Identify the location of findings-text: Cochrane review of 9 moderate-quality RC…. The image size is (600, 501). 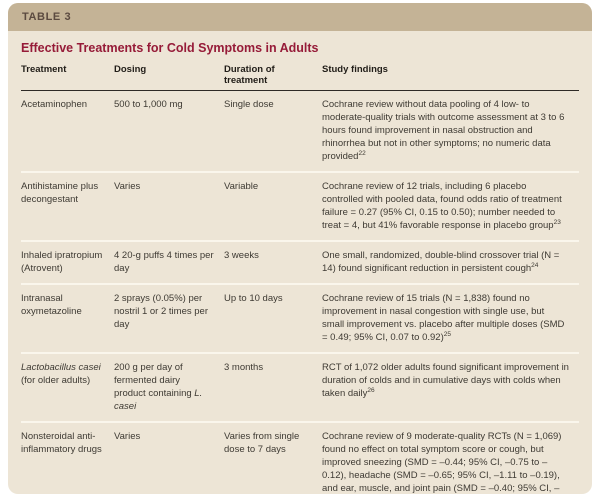
(442, 462).